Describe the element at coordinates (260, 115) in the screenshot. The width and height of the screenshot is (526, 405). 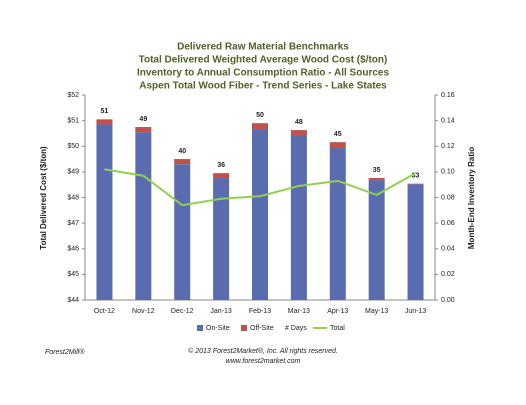
I see `days-label: 50` at that location.